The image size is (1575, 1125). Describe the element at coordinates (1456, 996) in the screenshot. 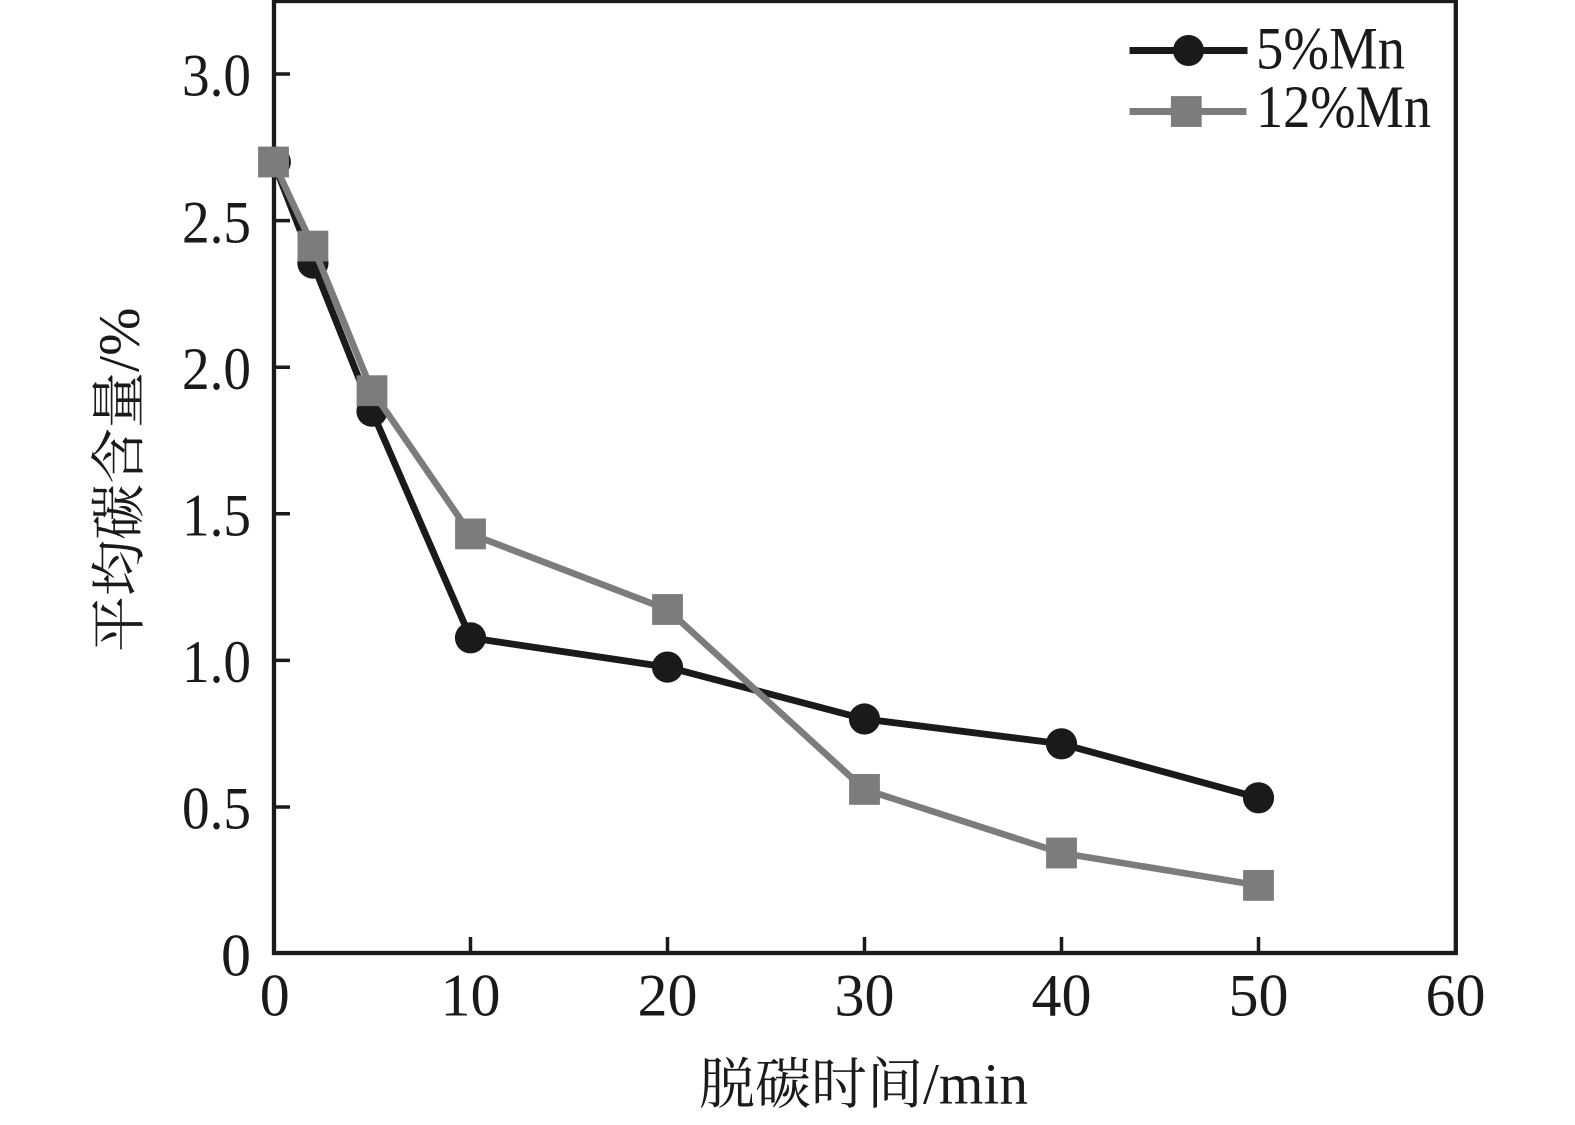

I see `svg-text: 60` at that location.